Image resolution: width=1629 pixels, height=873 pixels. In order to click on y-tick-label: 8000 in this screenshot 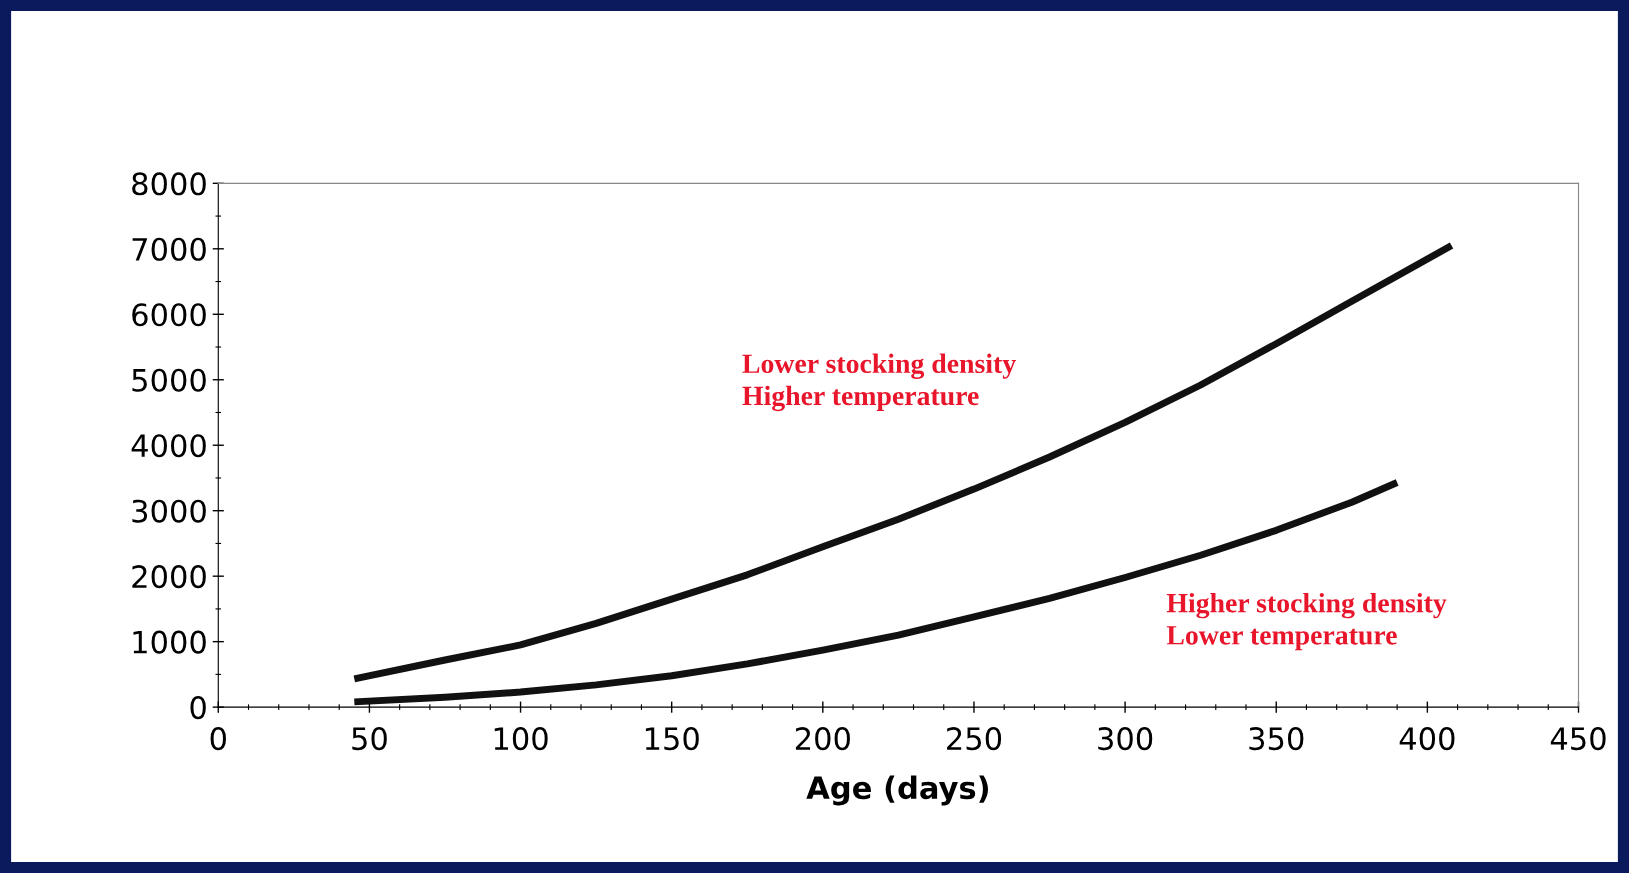, I will do `click(169, 184)`.